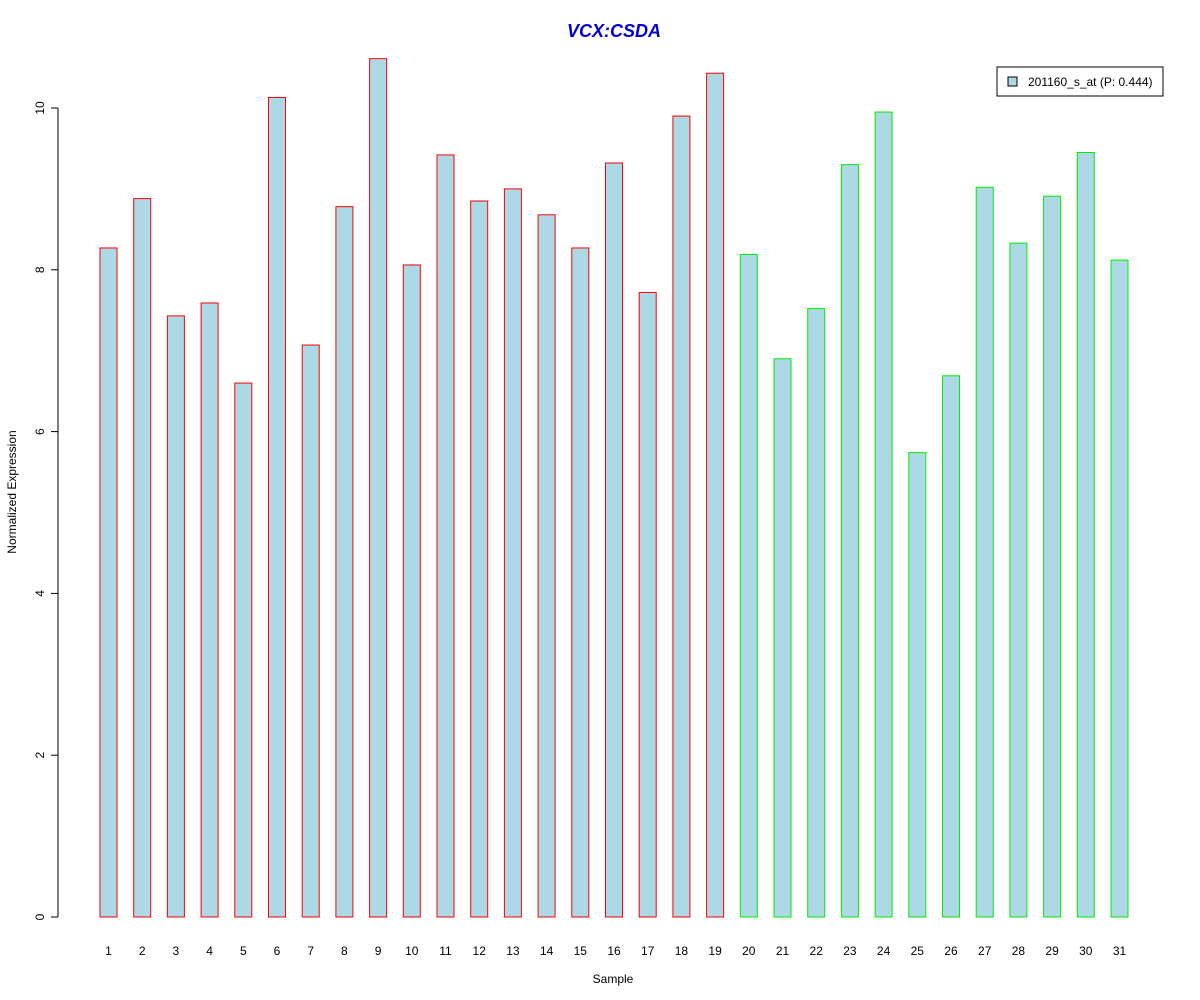 The width and height of the screenshot is (1200, 1000). I want to click on chart-title: VCX:CSDA, so click(614, 31).